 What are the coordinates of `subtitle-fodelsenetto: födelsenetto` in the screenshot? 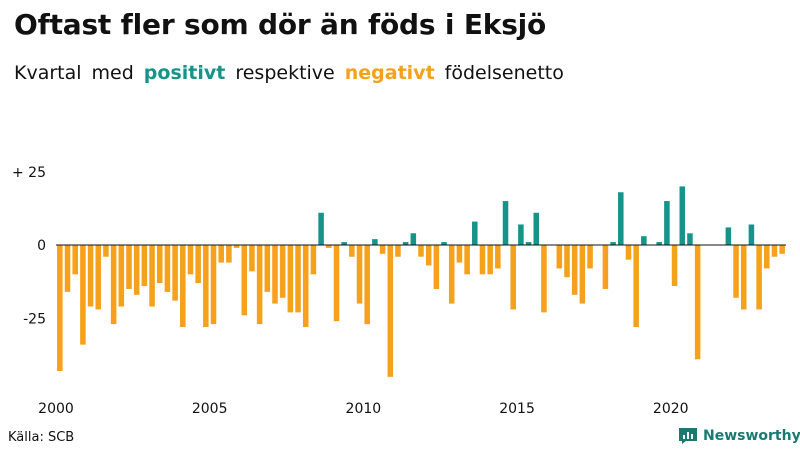 It's located at (504, 73).